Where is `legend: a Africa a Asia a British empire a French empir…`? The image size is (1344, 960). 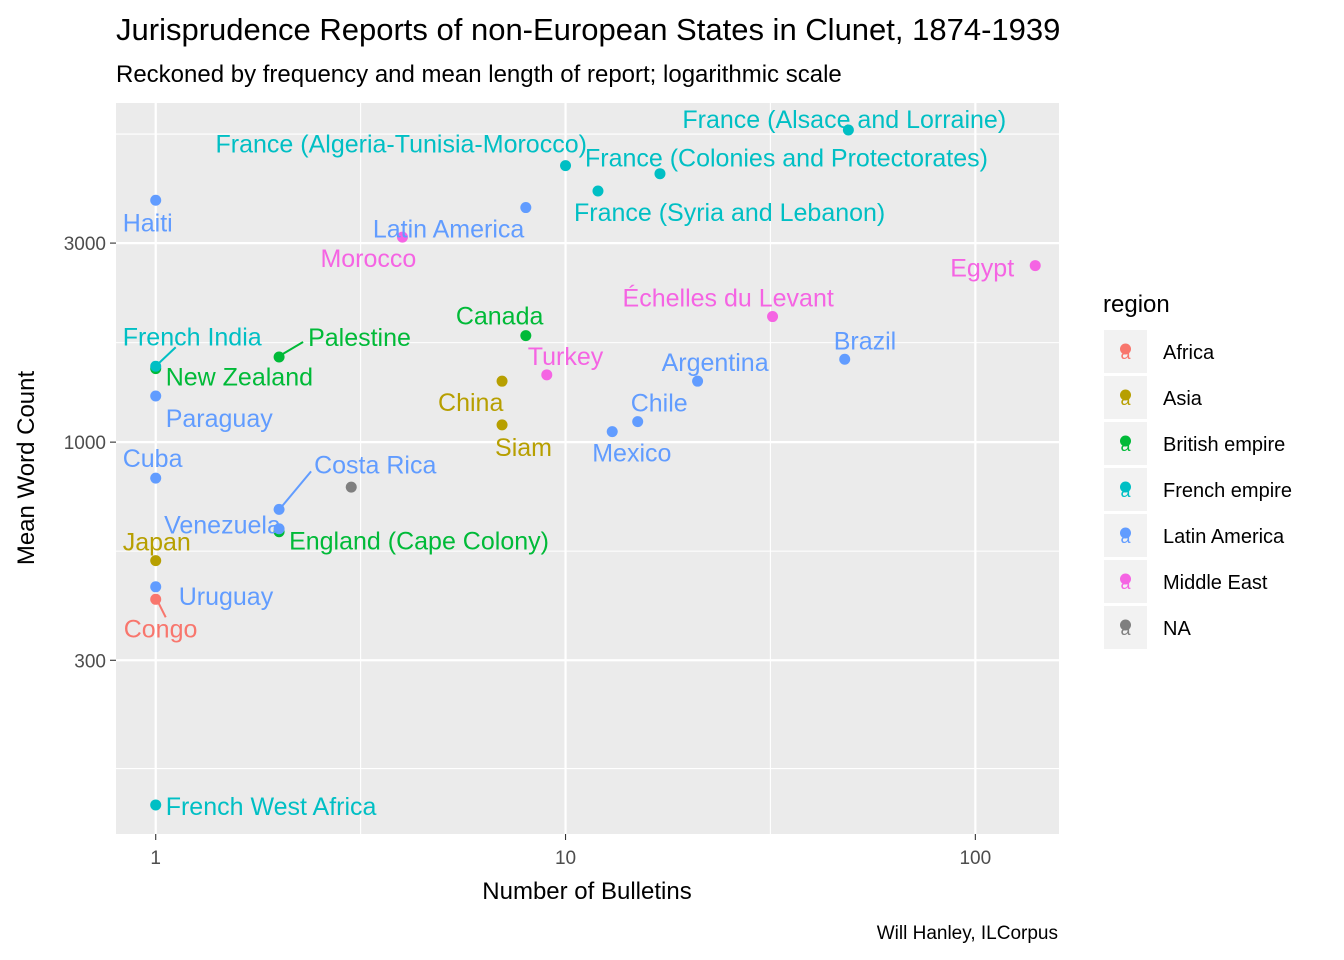
legend: a Africa a Asia a British empire a French empir… is located at coordinates (1198, 489).